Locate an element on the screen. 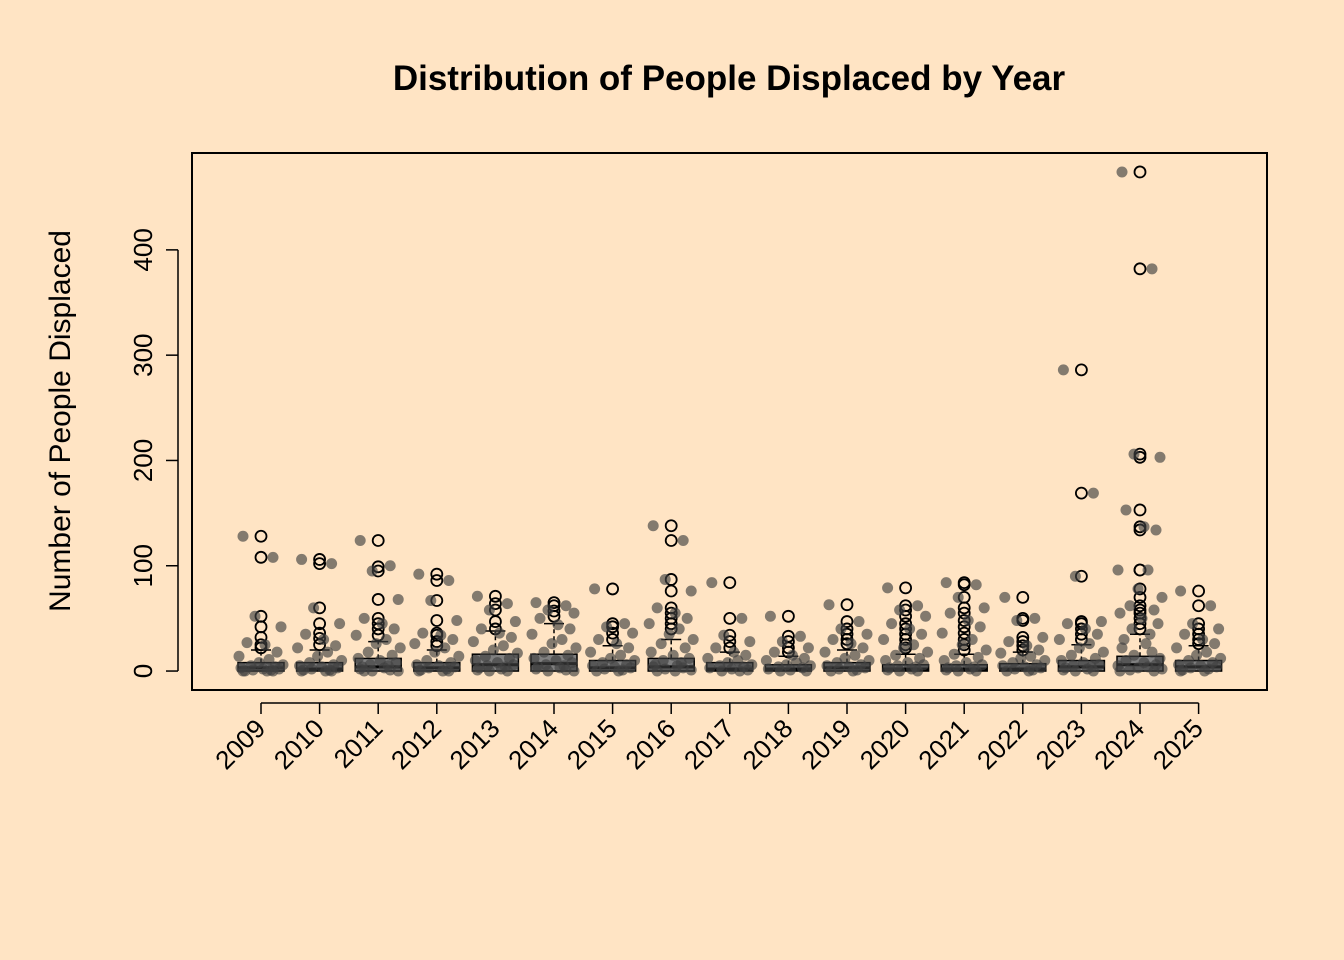 The width and height of the screenshot is (1344, 960). y-tick-label: 0 is located at coordinates (143, 671).